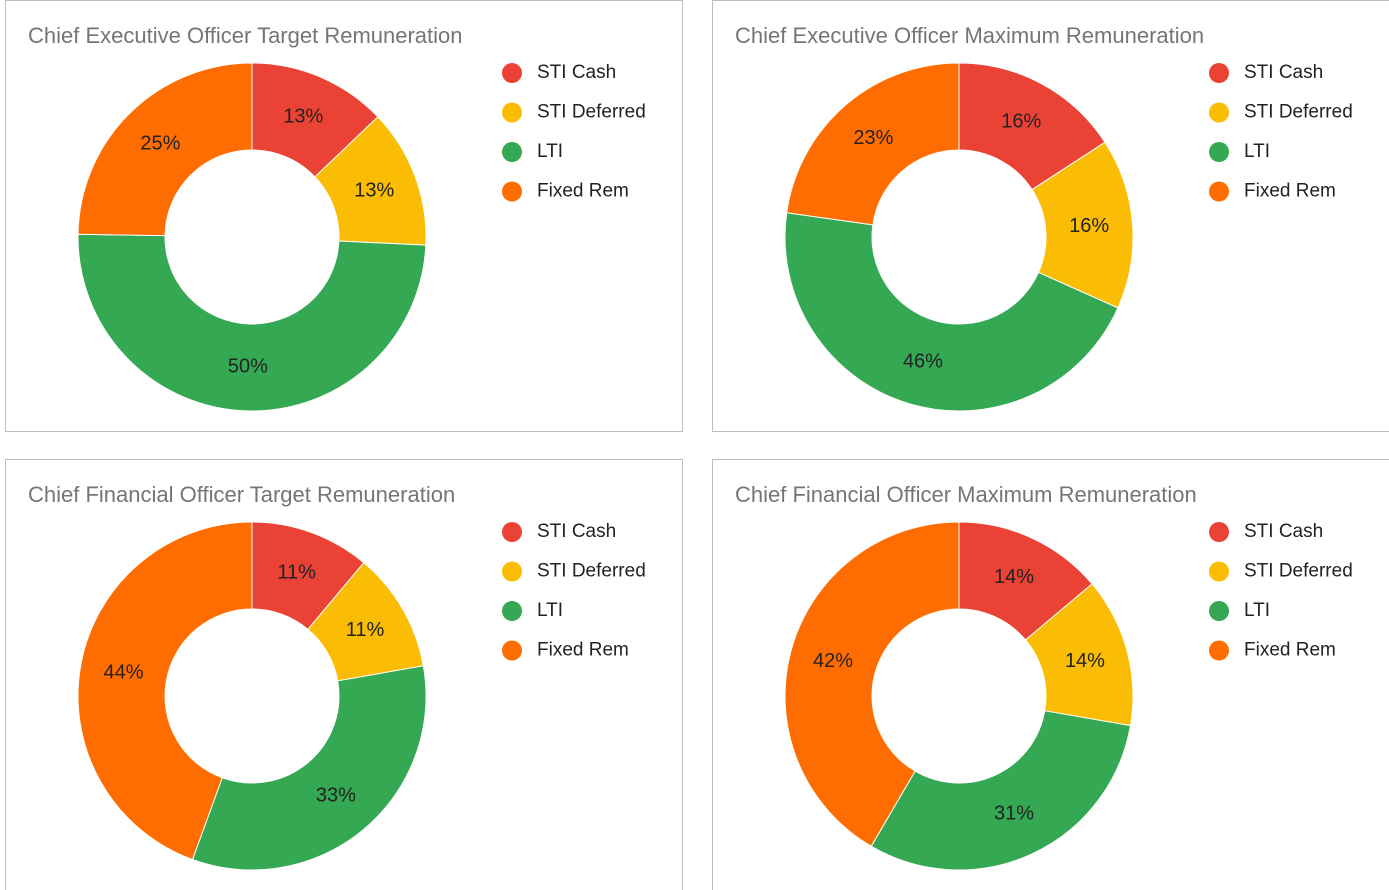 Image resolution: width=1389 pixels, height=890 pixels. I want to click on slice-label: 44%, so click(123, 673).